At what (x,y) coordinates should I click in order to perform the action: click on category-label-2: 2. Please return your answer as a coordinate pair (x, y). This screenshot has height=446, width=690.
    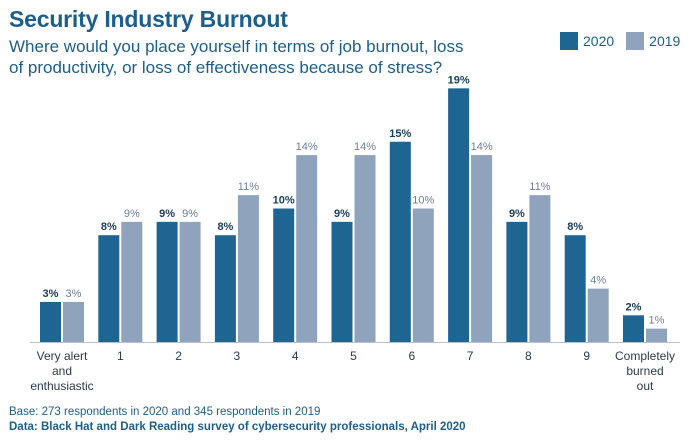
    Looking at the image, I should click on (178, 356).